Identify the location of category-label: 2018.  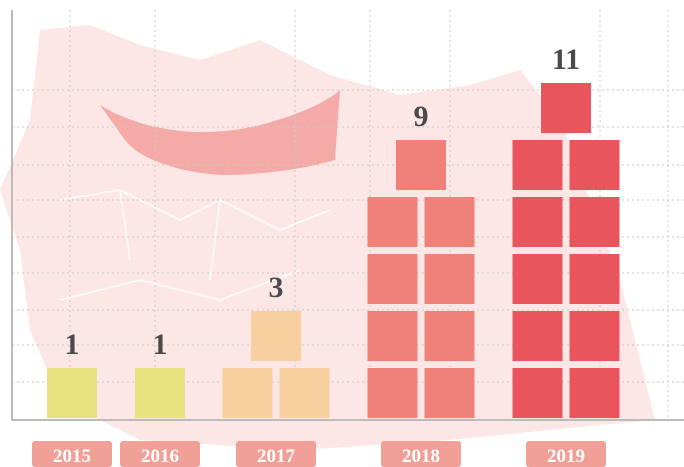
(421, 456).